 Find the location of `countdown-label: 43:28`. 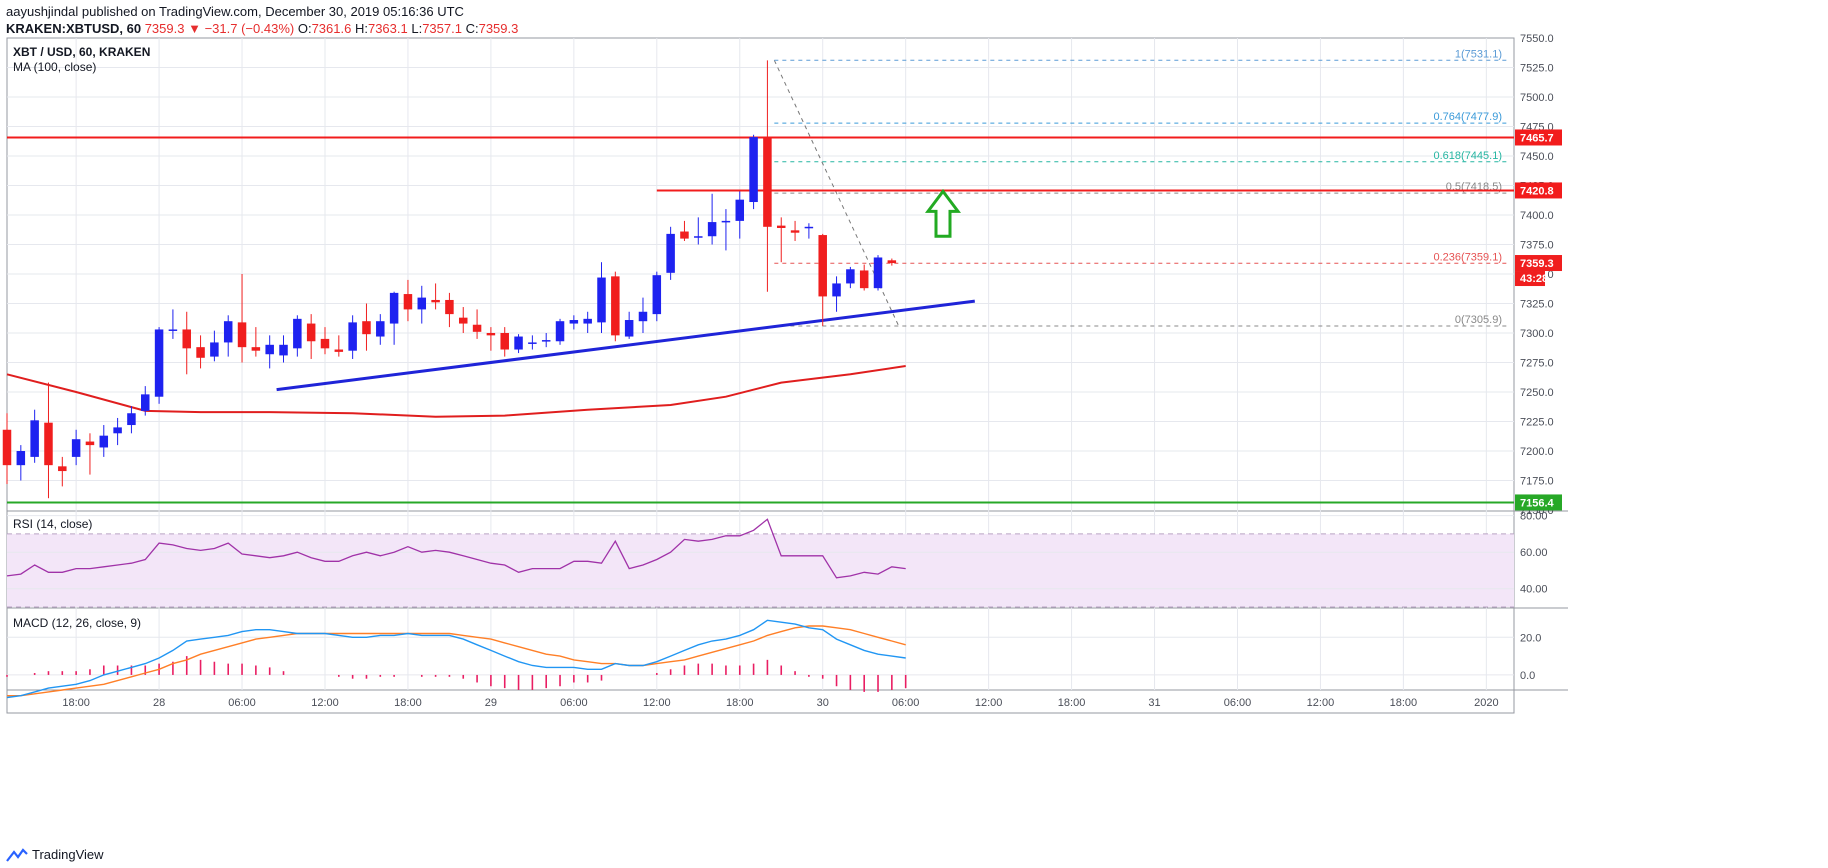

countdown-label: 43:28 is located at coordinates (1534, 279).